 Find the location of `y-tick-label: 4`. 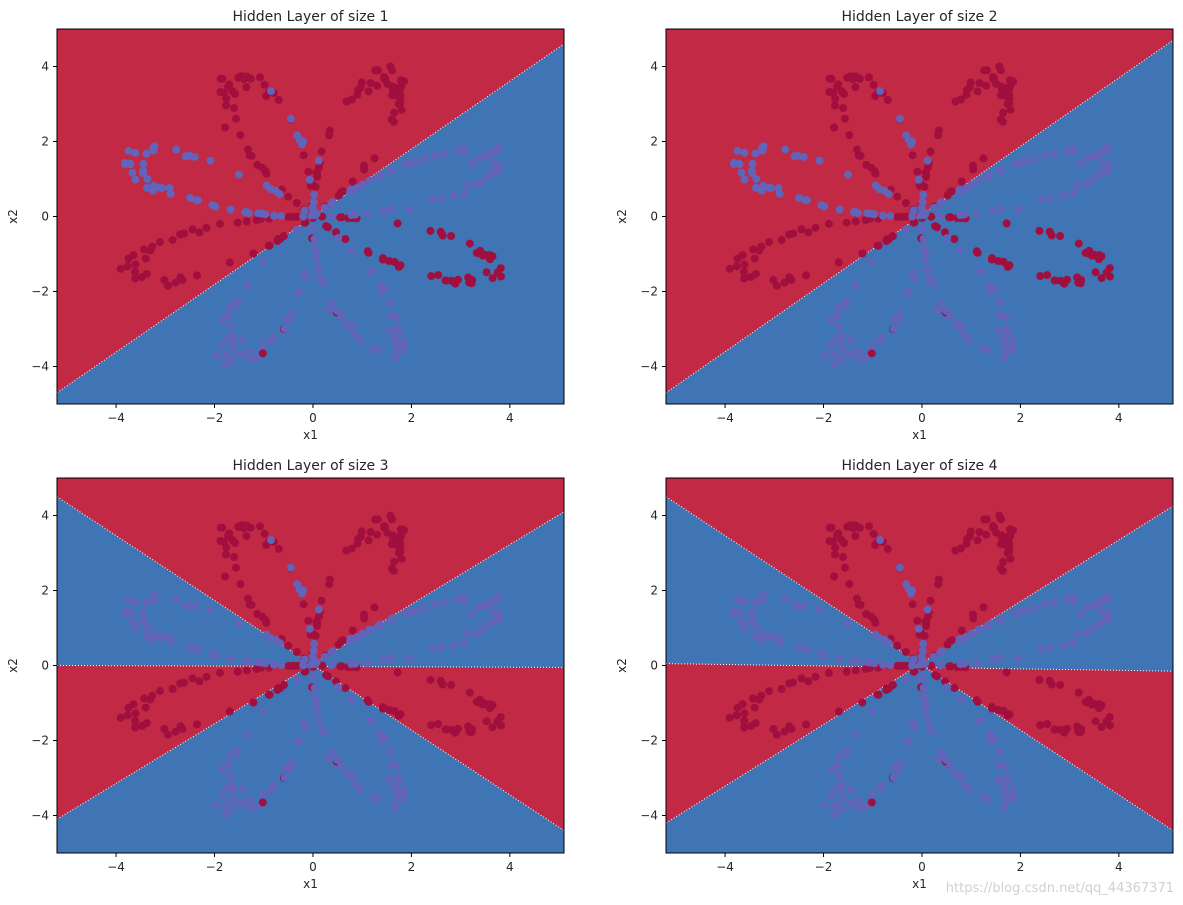

y-tick-label: 4 is located at coordinates (45, 67).